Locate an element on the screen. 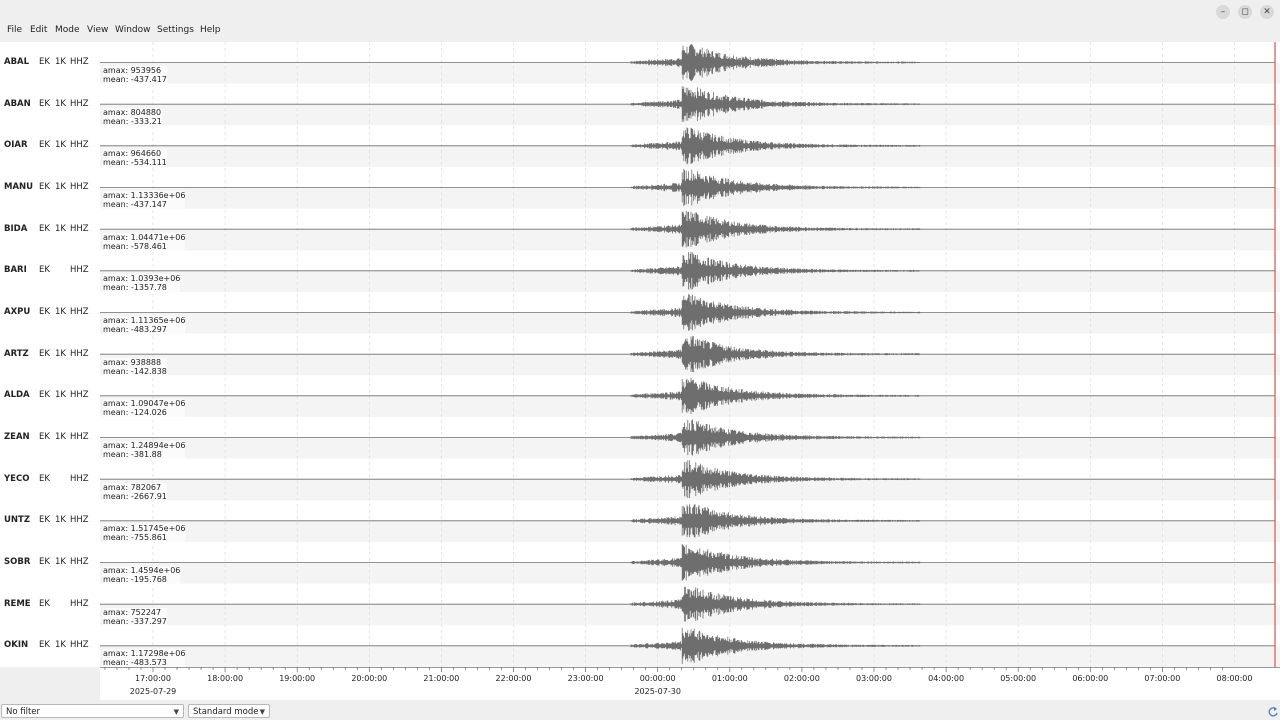 The width and height of the screenshot is (1280, 720). maximize-button: ◻ is located at coordinates (1245, 12).